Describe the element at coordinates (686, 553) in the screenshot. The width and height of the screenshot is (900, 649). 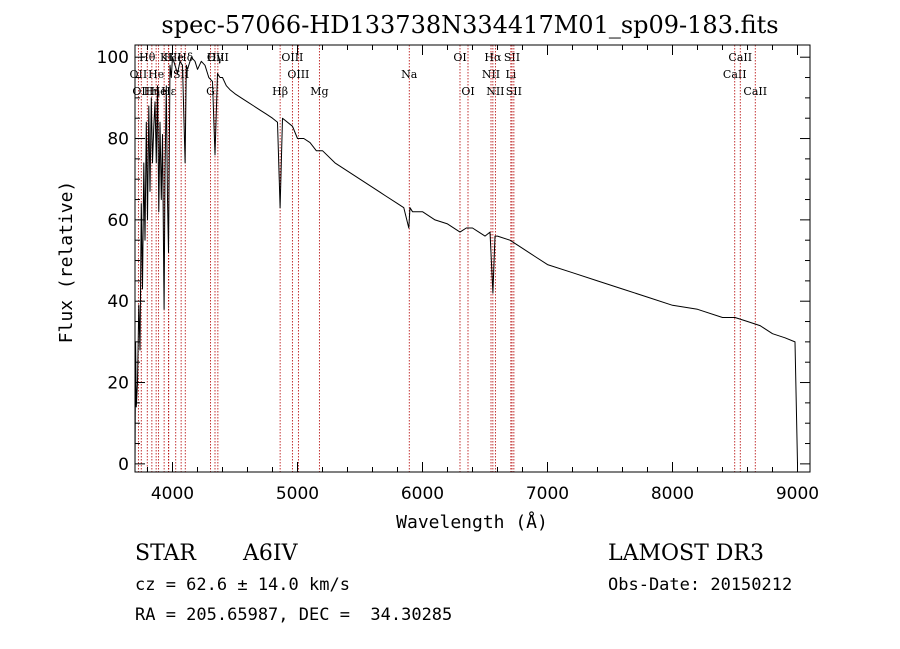
I see `survey-name: LAMOST DR3` at that location.